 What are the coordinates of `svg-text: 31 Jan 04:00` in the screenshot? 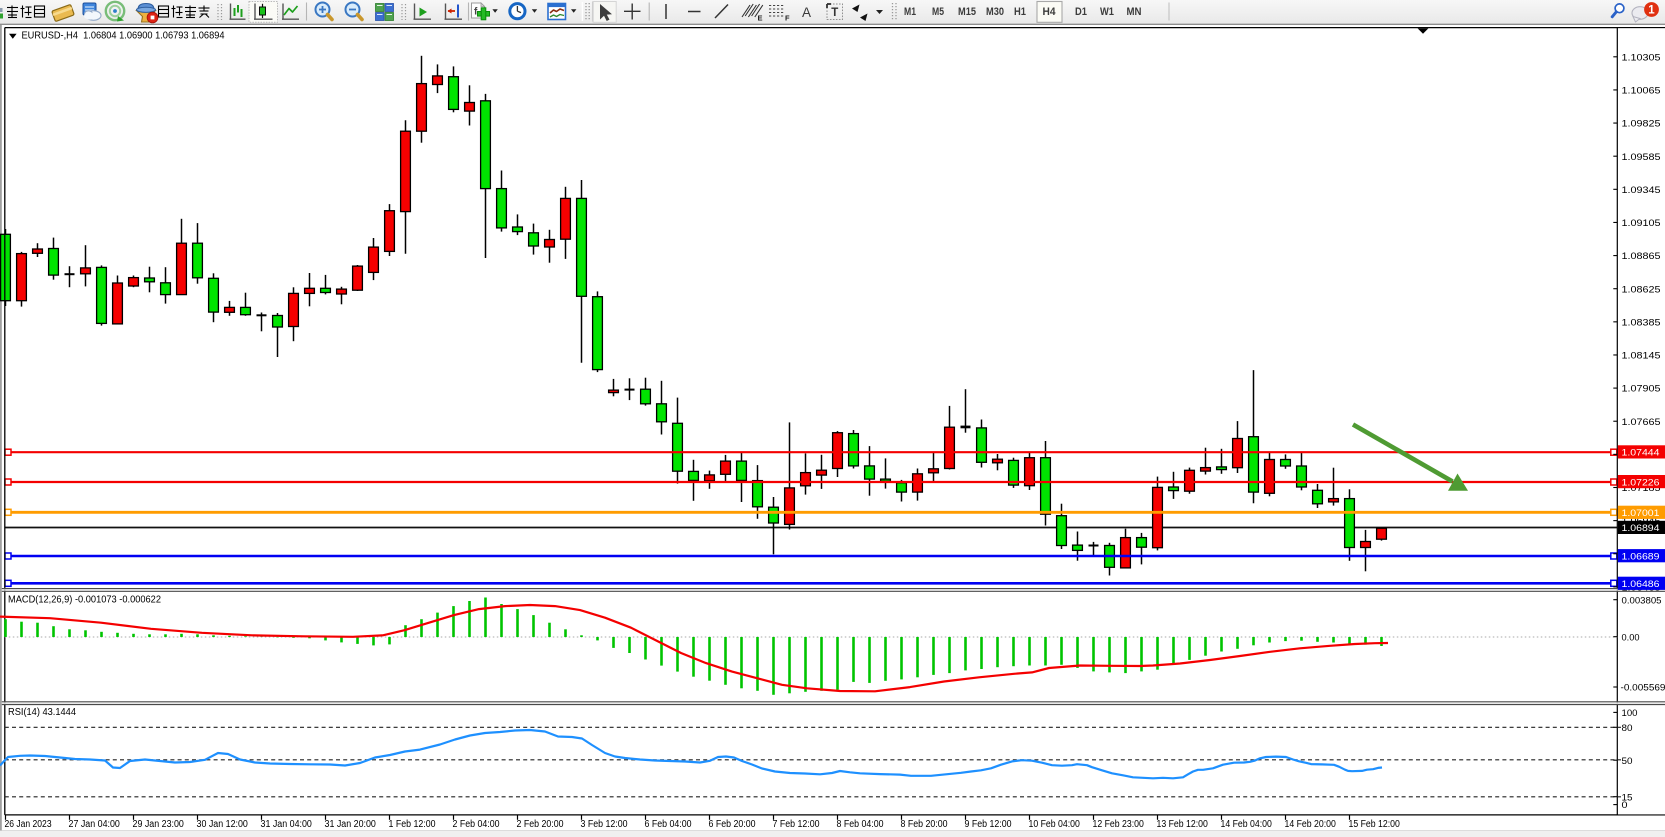 It's located at (287, 824).